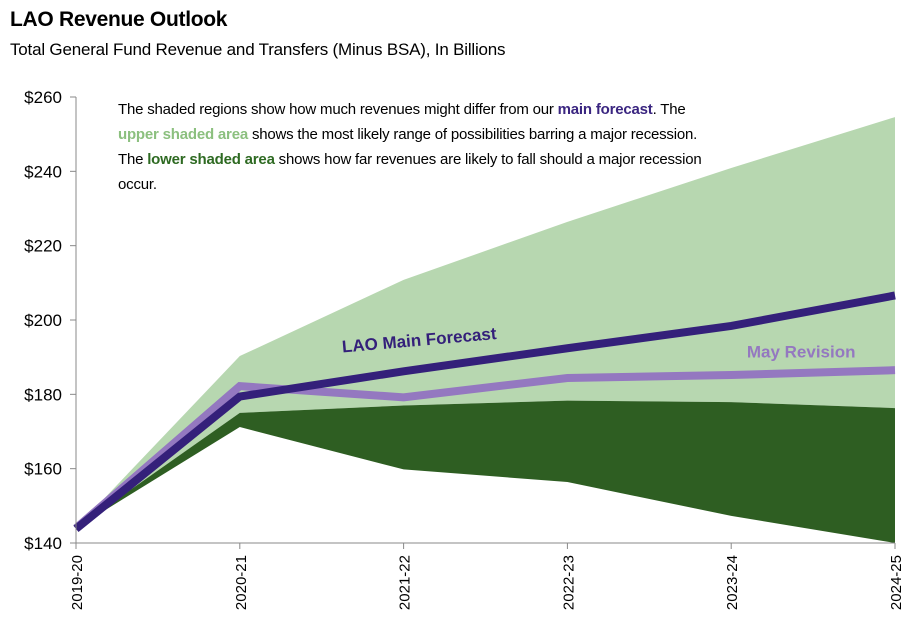 Image resolution: width=918 pixels, height=640 pixels. I want to click on x-tick-label: 2023-24, so click(732, 582).